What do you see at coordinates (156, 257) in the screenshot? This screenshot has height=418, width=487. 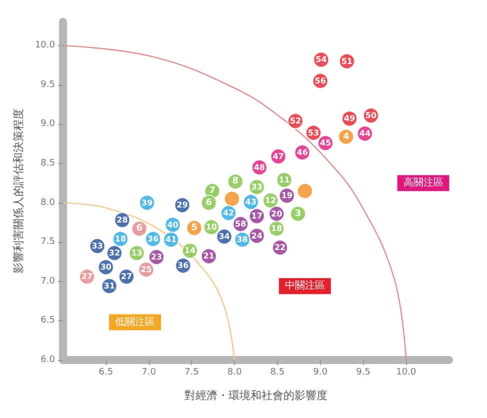 I see `annotation: 23` at bounding box center [156, 257].